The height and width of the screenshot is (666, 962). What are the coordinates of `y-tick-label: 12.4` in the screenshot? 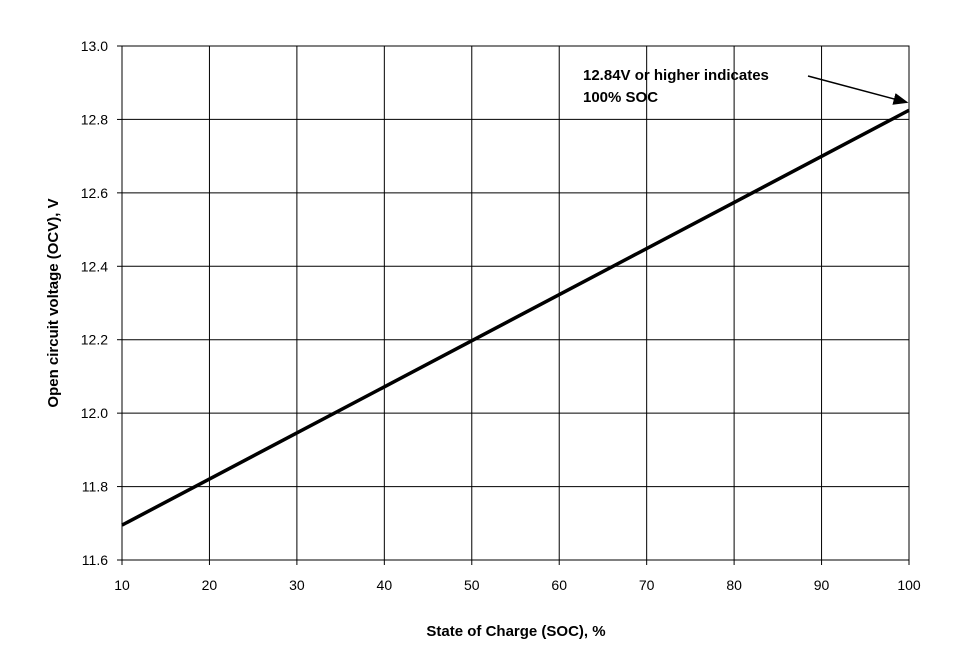 It's located at (94, 266).